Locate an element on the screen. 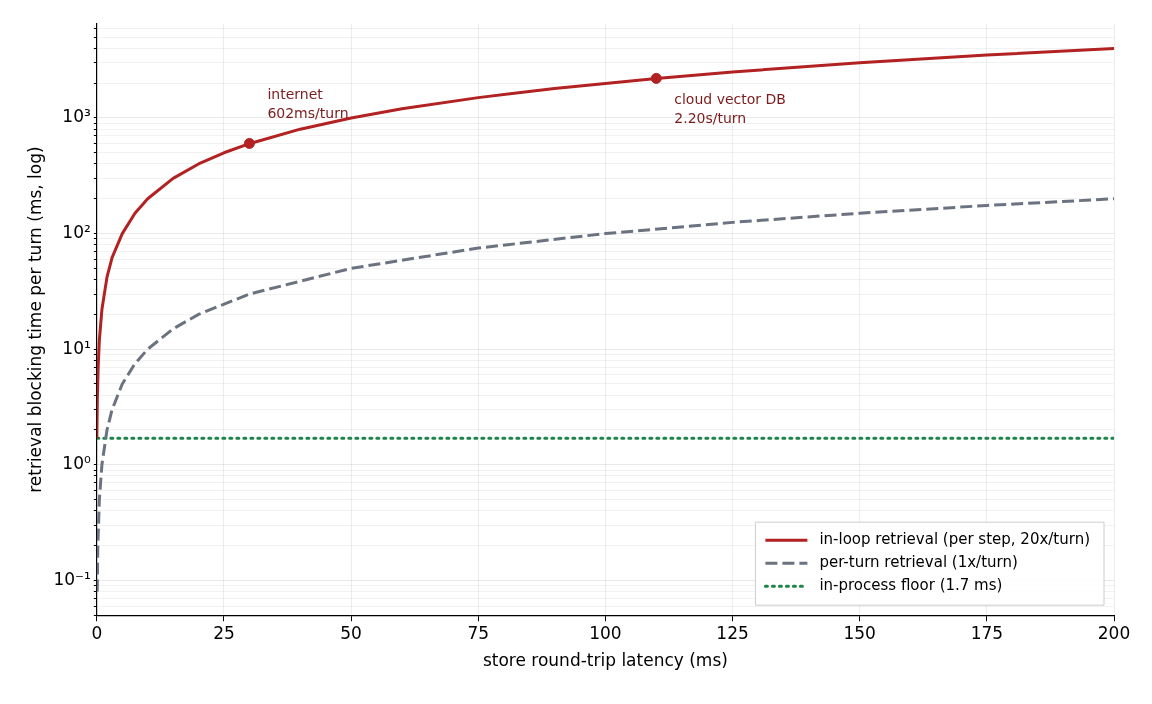 The width and height of the screenshot is (1152, 704). legend-label: in-process floor (1.7 ms) is located at coordinates (911, 585).